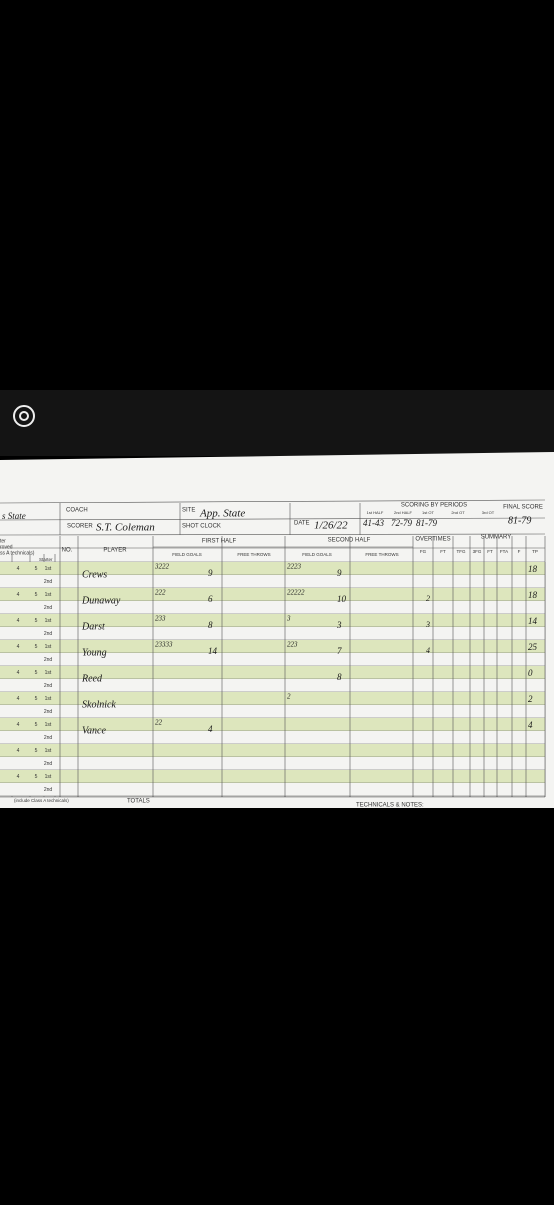 This screenshot has width=554, height=1205. Describe the element at coordinates (80, 527) in the screenshot. I see `label: SCORER` at that location.